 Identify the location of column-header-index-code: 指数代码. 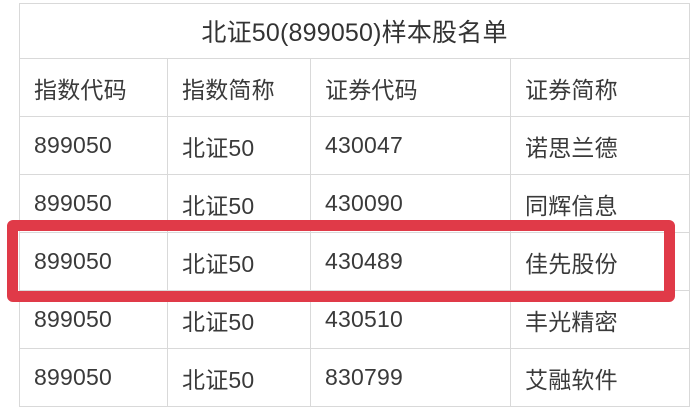
(93, 87).